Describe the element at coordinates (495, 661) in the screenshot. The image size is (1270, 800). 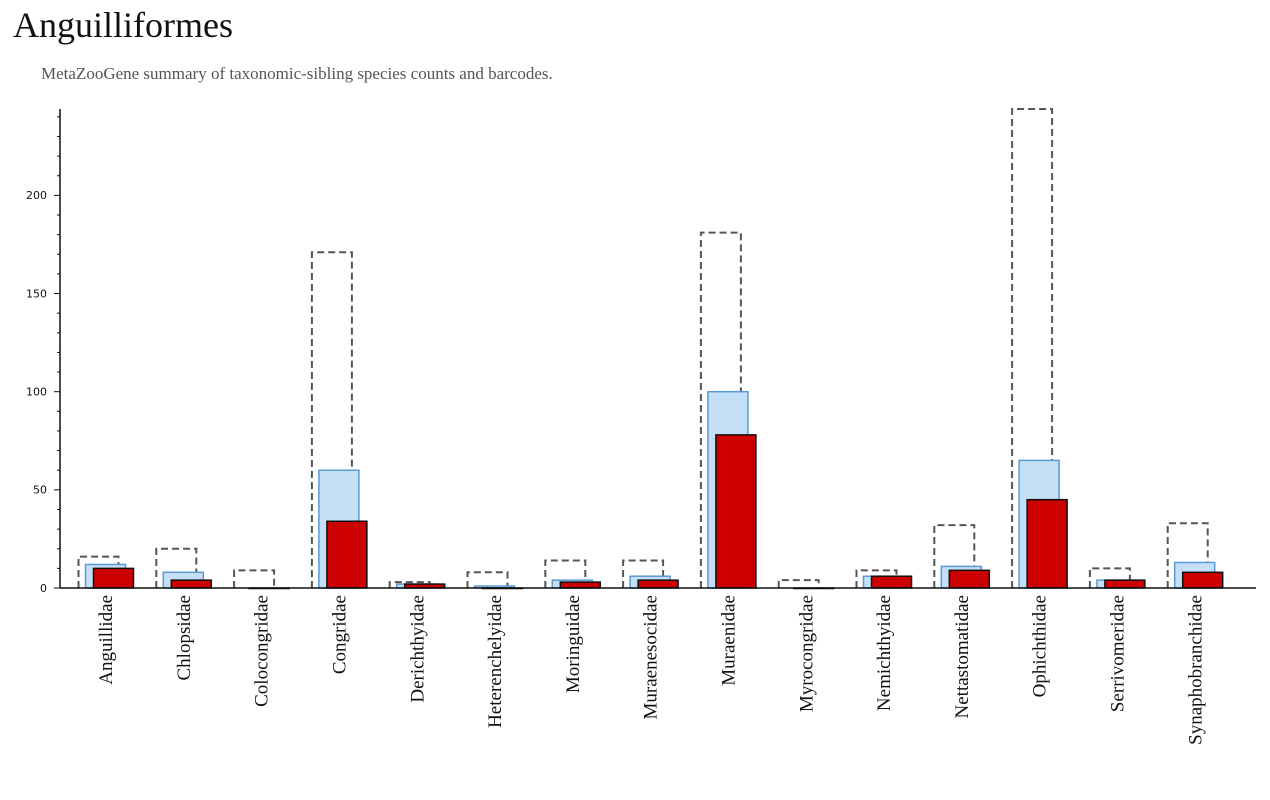
I see `x-tick-label: Heterenchelyidae` at that location.